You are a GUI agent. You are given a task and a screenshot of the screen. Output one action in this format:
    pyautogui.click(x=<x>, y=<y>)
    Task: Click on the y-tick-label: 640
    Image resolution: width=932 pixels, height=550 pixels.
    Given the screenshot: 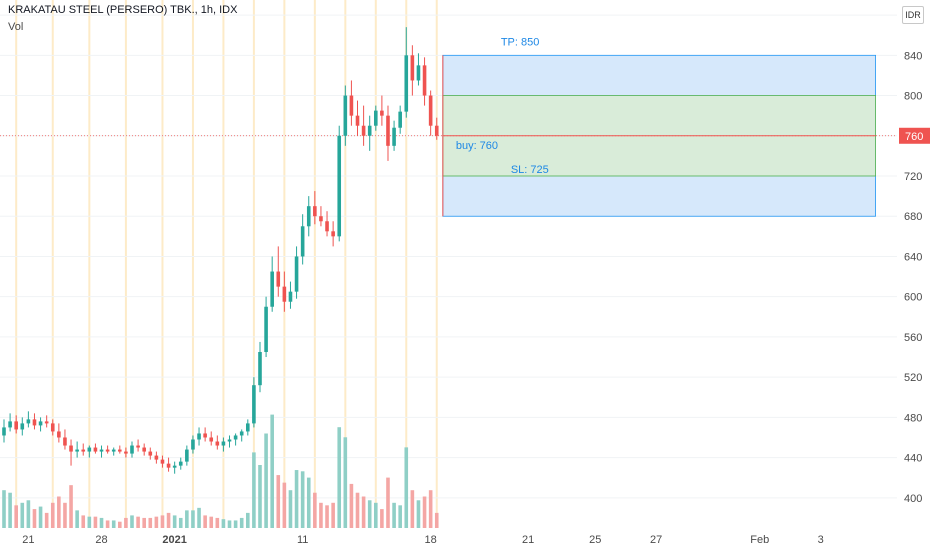 What is the action you would take?
    pyautogui.click(x=913, y=257)
    